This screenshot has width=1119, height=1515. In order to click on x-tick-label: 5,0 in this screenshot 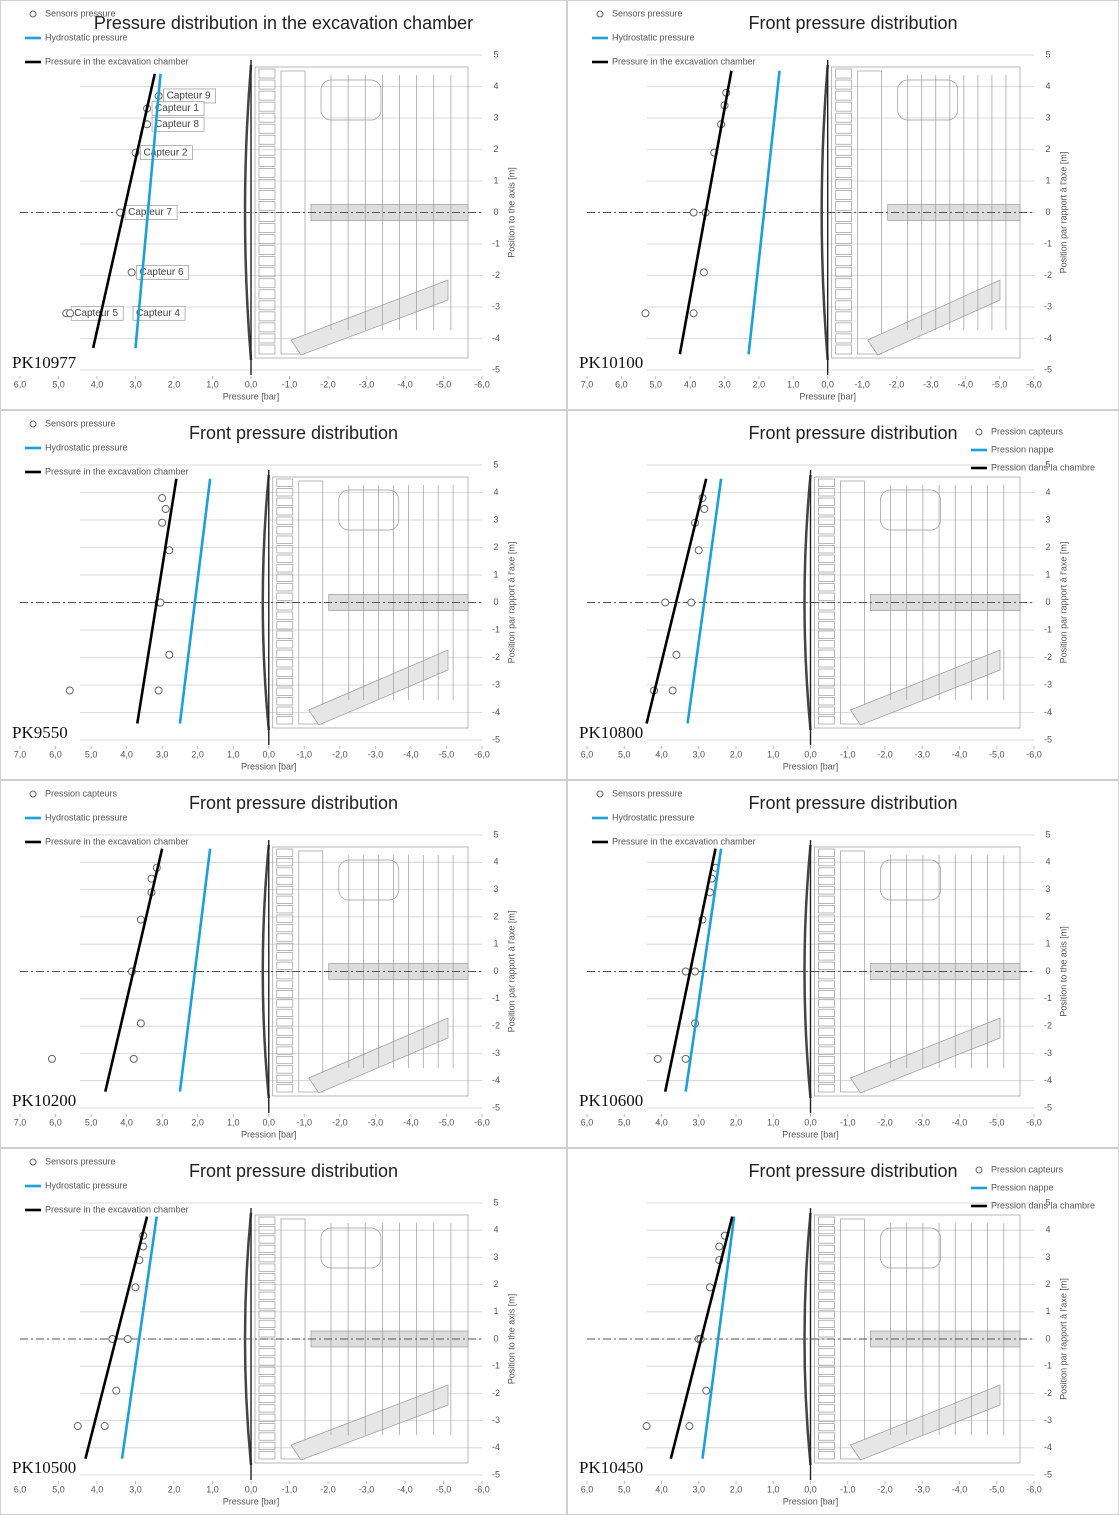, I will do `click(656, 384)`.